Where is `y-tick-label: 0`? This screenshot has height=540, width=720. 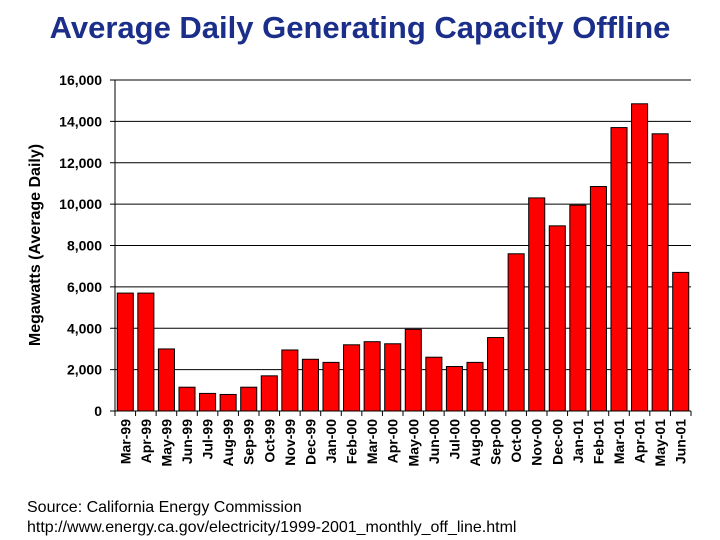
y-tick-label: 0 is located at coordinates (98, 411).